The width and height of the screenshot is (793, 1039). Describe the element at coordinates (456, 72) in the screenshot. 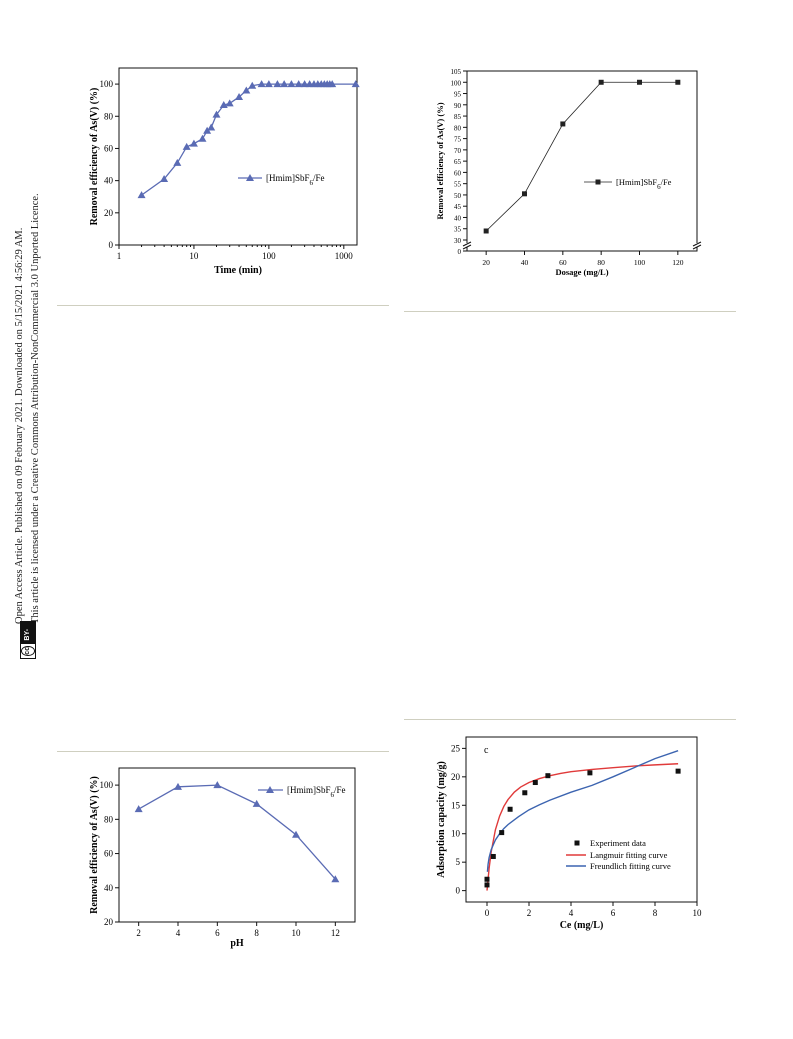

I see `y-tick-label: 105` at that location.